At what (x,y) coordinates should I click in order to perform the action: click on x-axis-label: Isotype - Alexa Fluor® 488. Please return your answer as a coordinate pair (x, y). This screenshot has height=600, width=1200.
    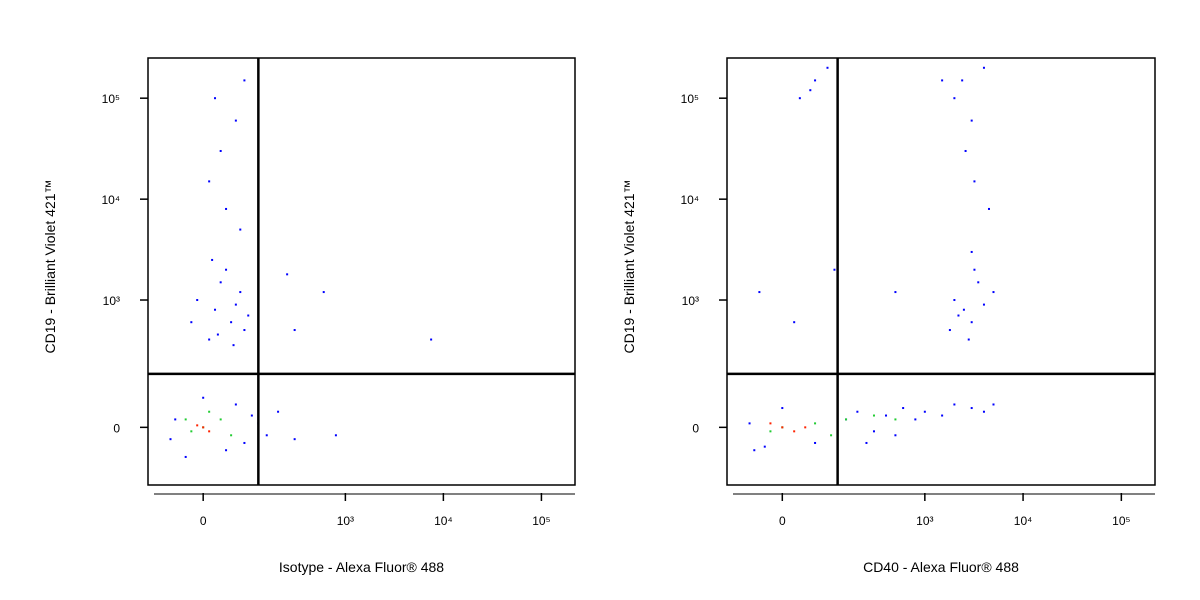
    Looking at the image, I should click on (361, 567).